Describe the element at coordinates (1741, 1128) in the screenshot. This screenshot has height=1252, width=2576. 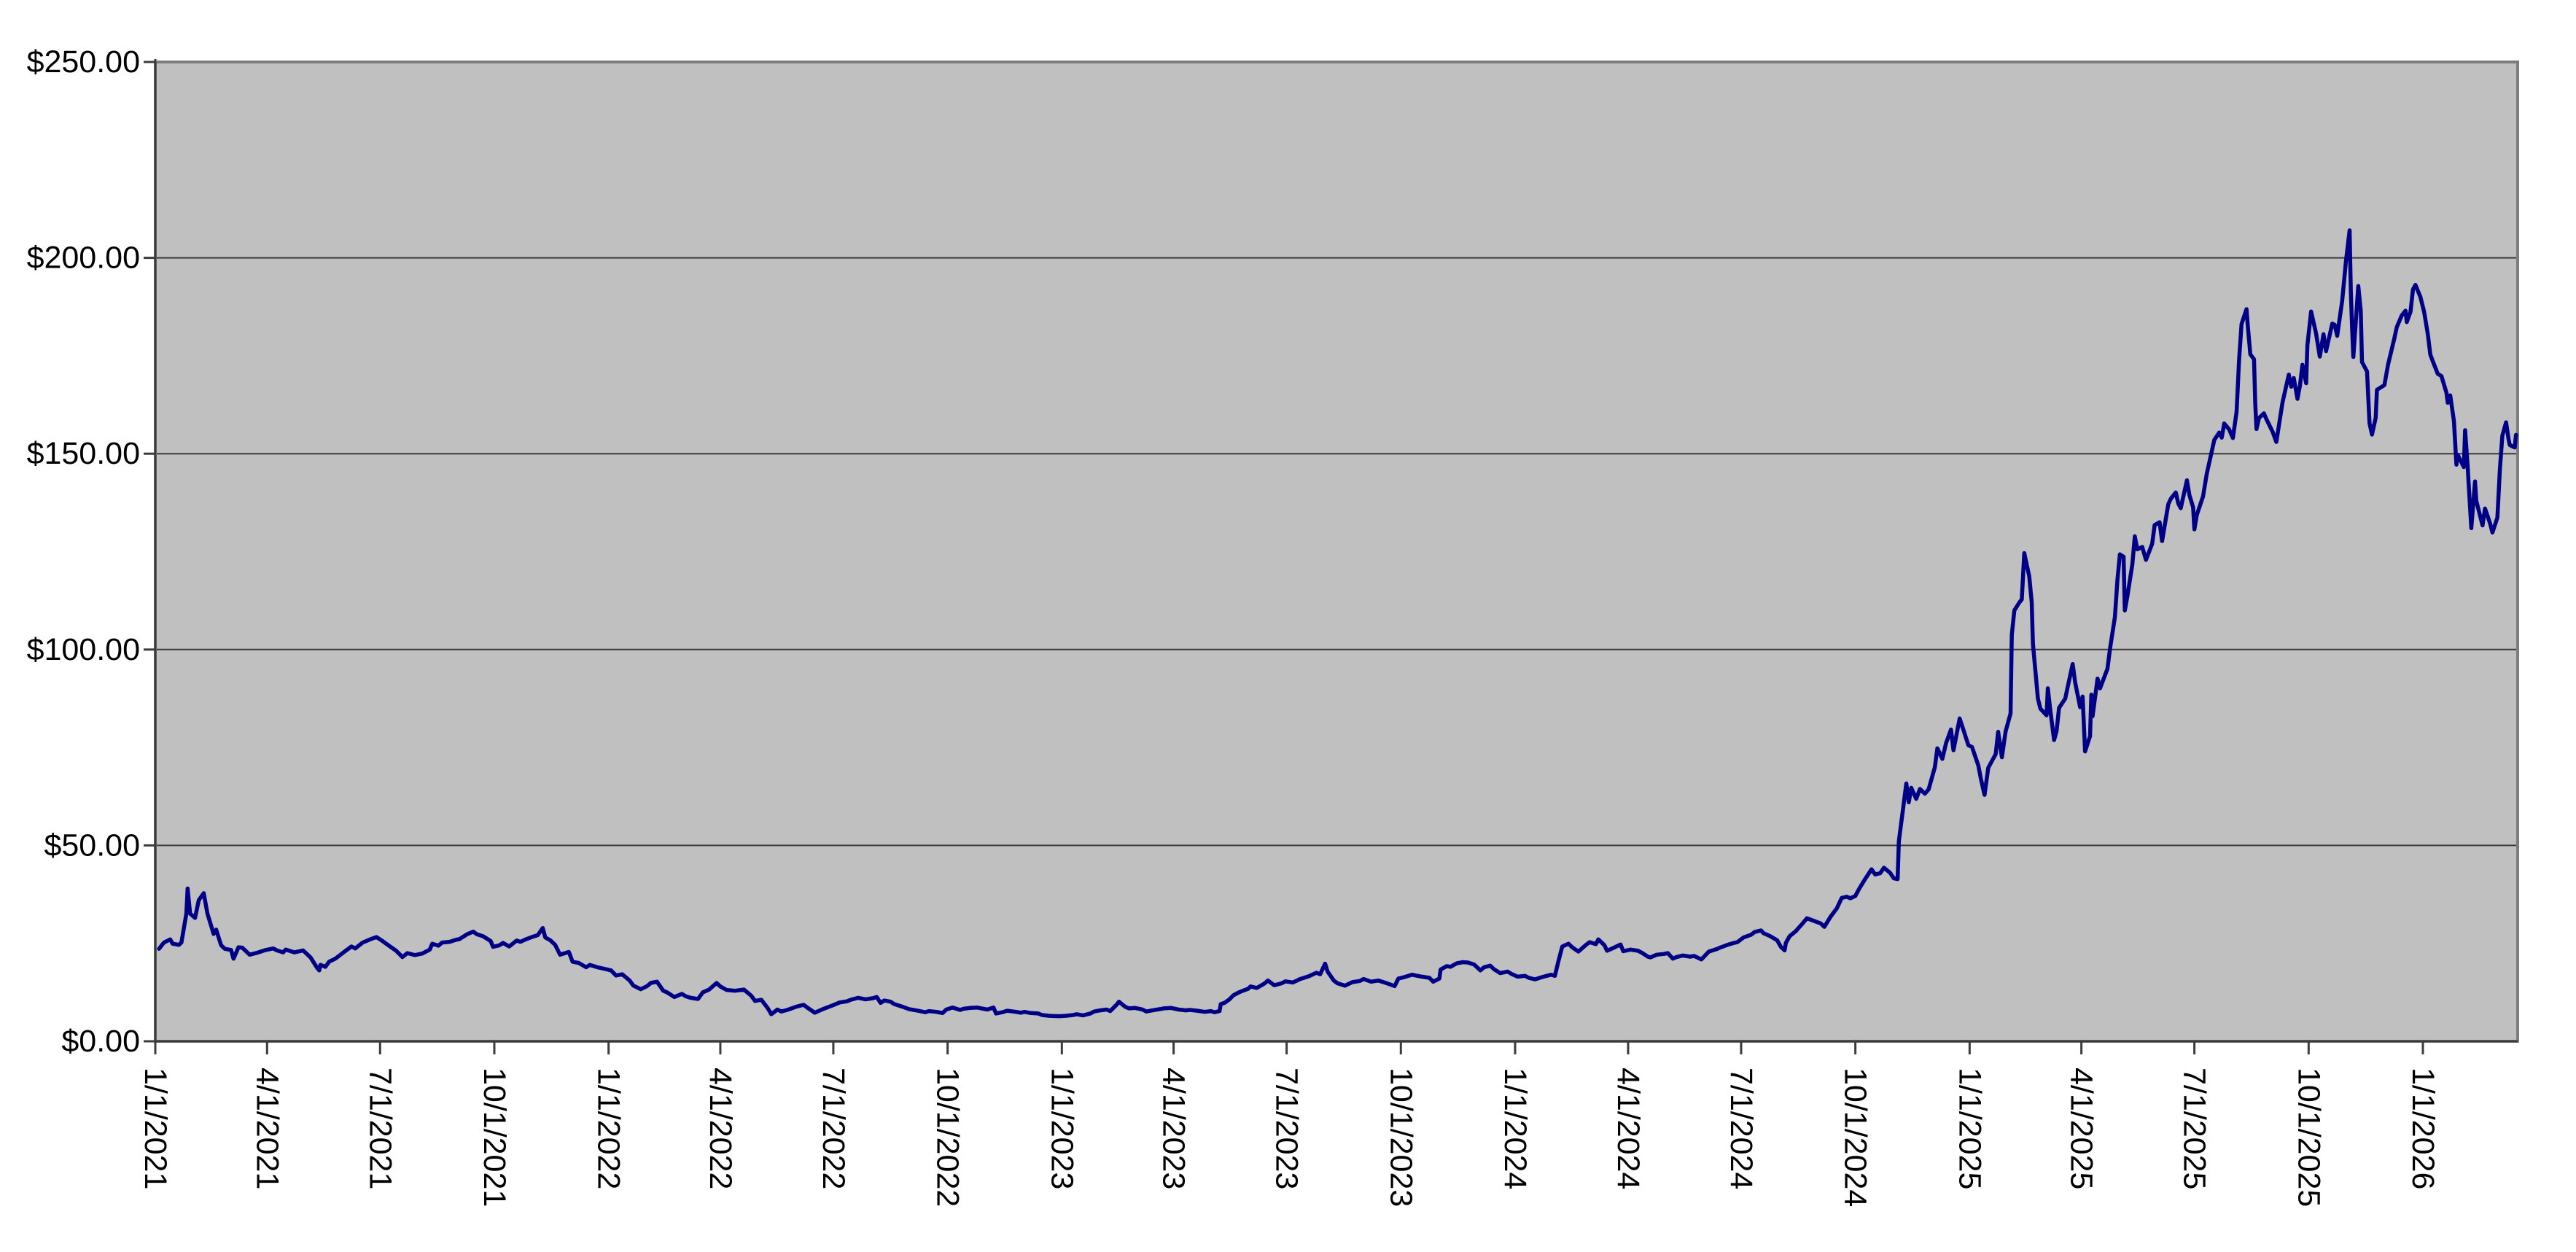
I see `x-axis-label: 7/1/2024` at that location.